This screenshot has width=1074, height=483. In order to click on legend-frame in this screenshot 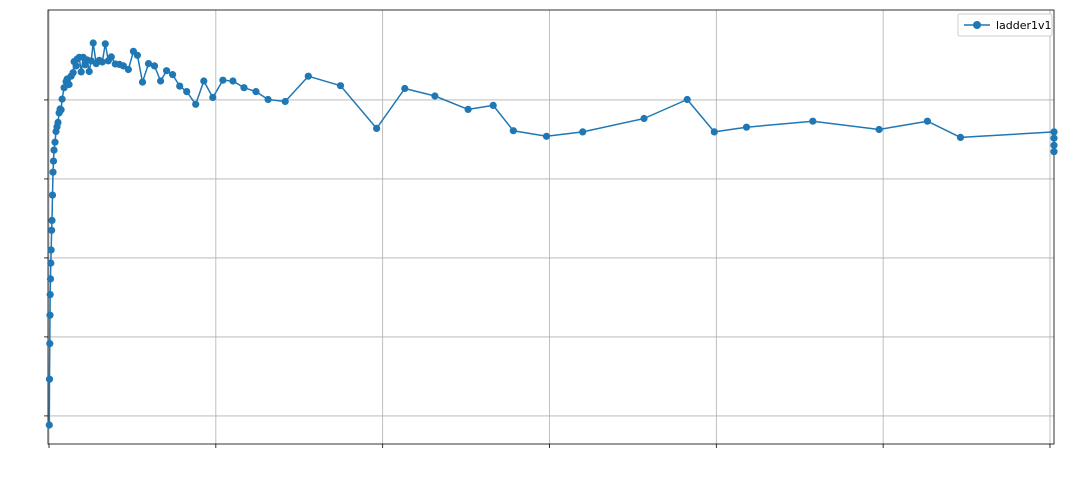, I will do `click(1005, 25)`.